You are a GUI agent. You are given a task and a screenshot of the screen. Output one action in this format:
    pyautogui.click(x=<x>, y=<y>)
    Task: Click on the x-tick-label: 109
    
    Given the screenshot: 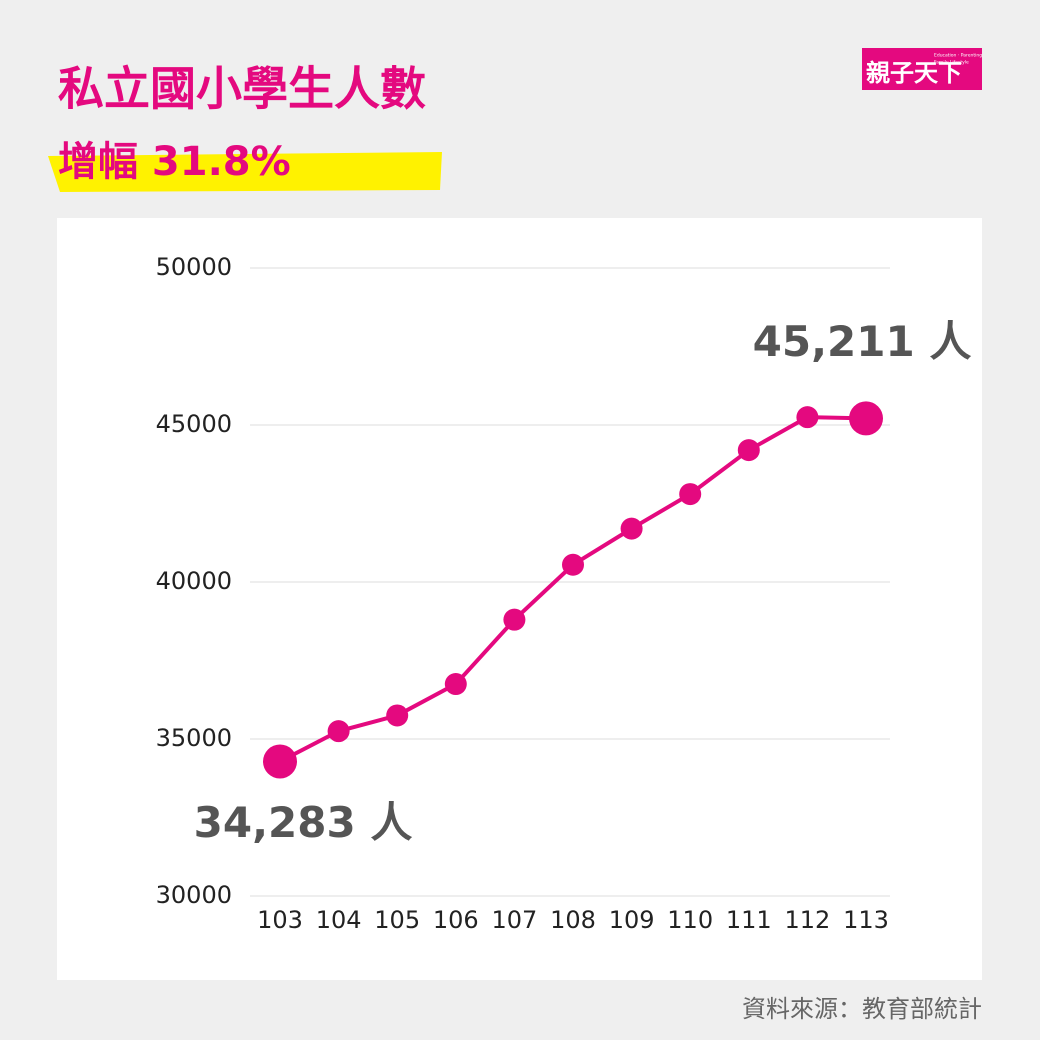 What is the action you would take?
    pyautogui.click(x=632, y=920)
    